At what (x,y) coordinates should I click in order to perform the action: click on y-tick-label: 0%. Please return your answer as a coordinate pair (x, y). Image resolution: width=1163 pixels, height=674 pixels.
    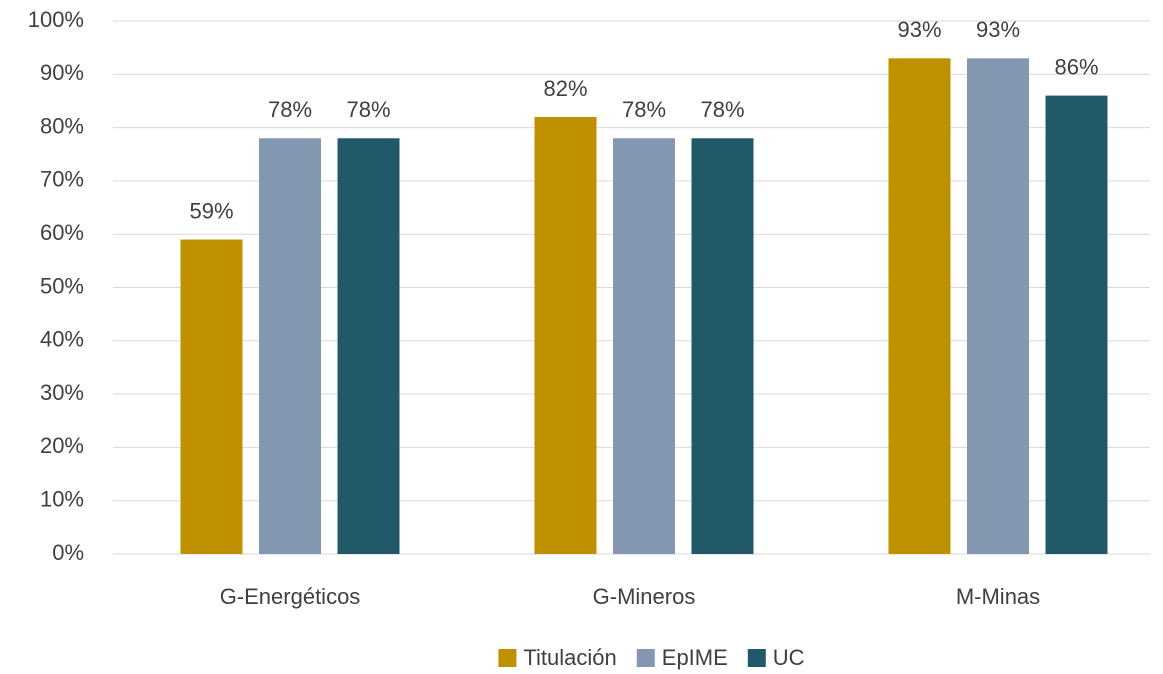
    Looking at the image, I should click on (68, 552).